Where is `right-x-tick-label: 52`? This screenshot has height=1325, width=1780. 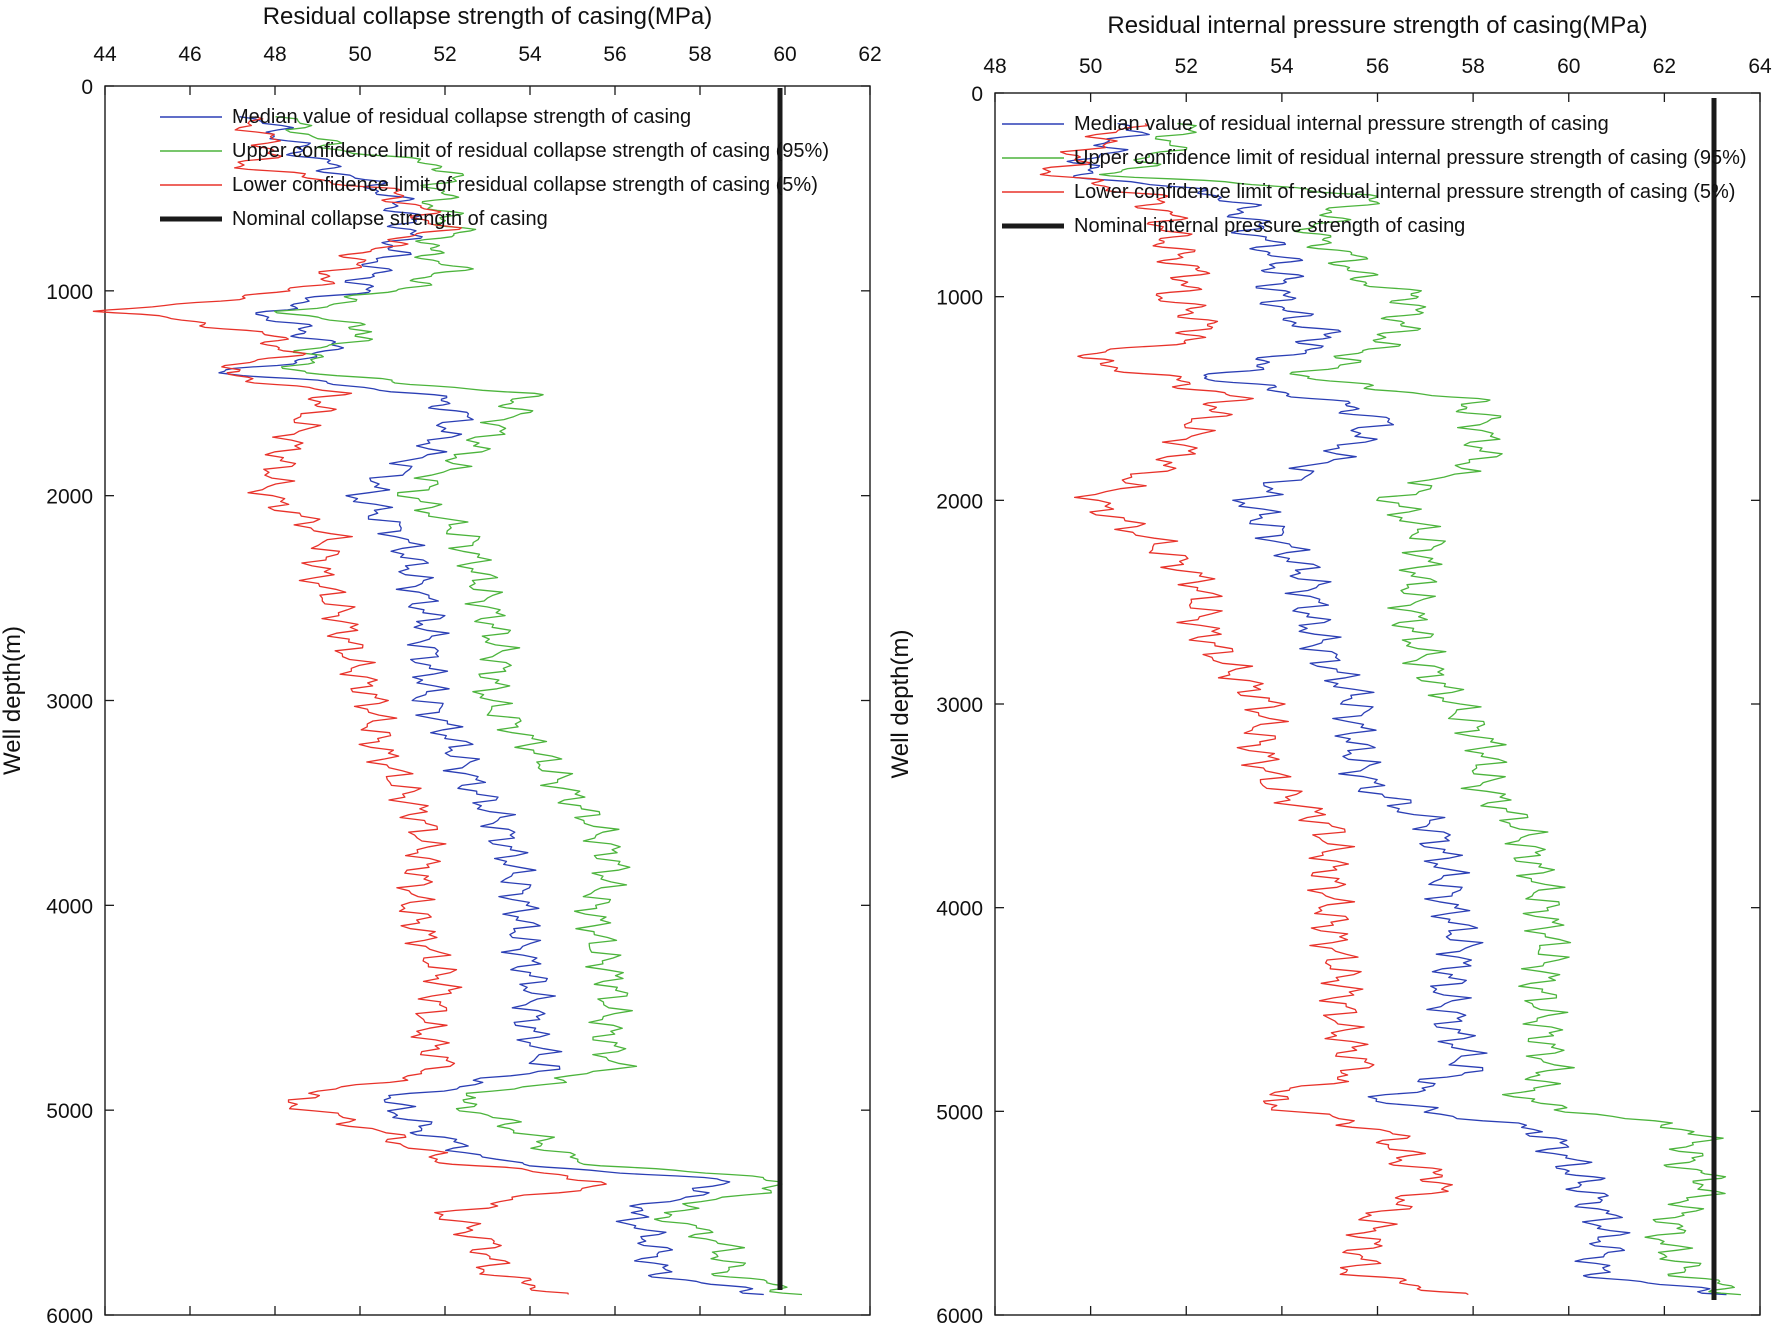
right-x-tick-label: 52 is located at coordinates (1186, 66).